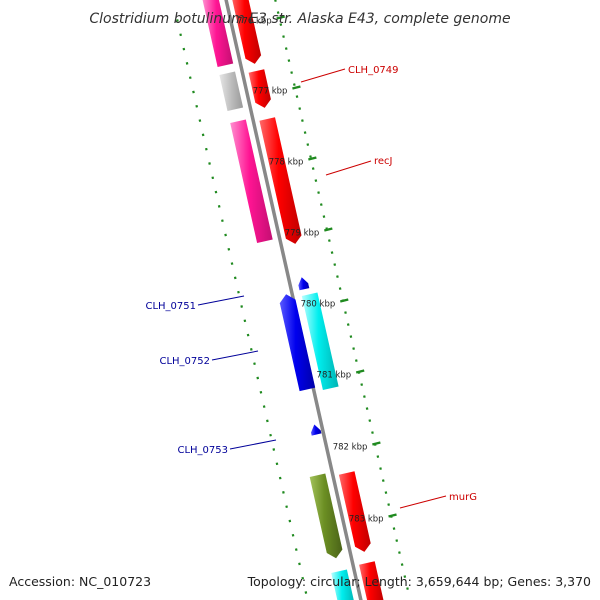  I want to click on tick-label: 783 kbp, so click(366, 519).